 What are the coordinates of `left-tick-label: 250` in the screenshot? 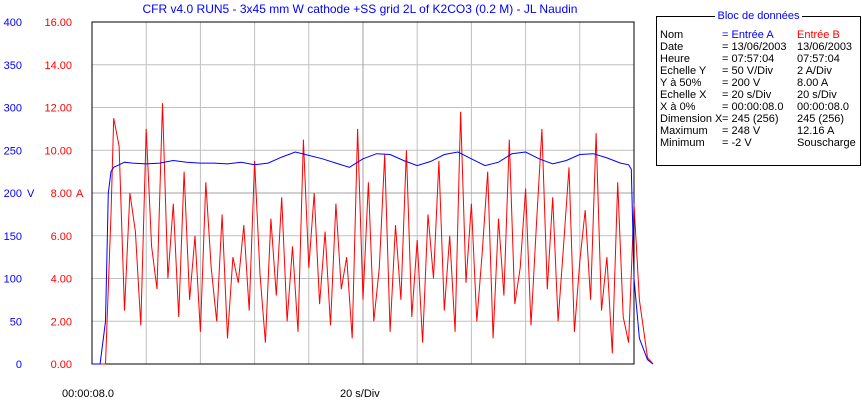 It's located at (13, 151).